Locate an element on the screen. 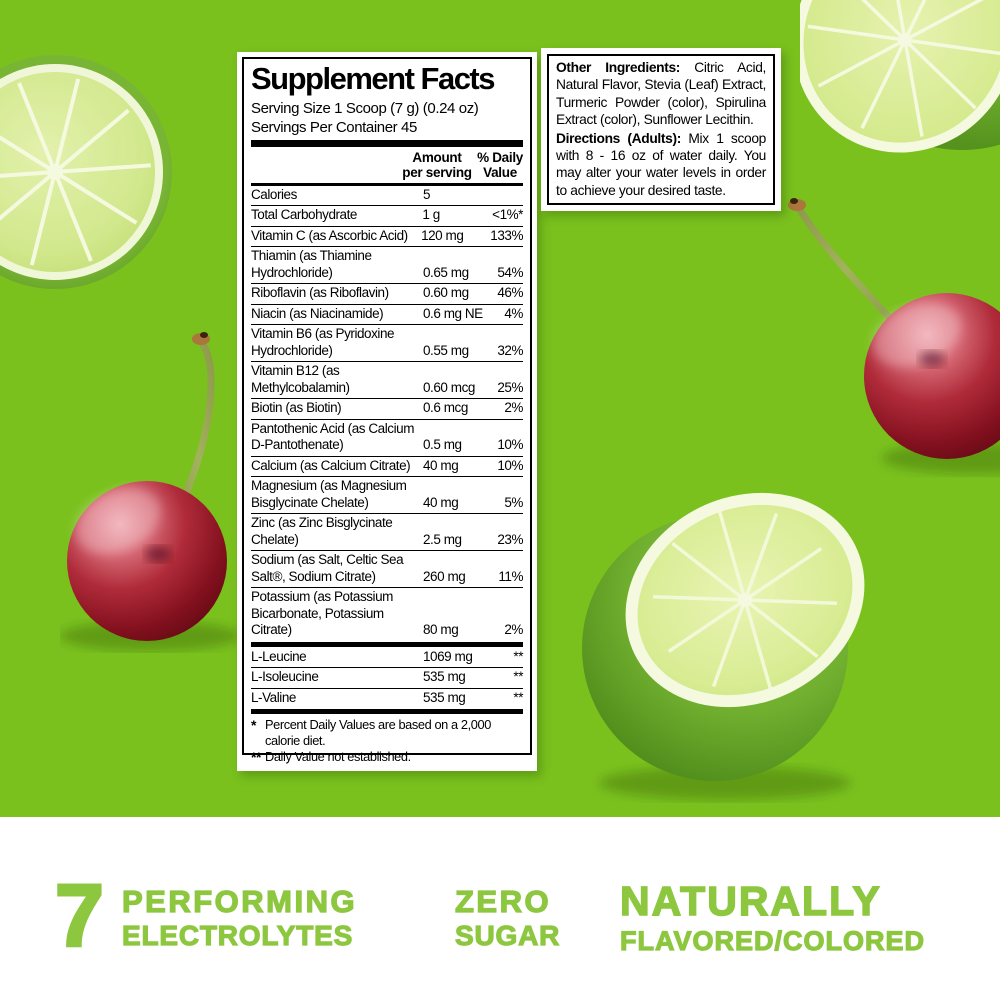 The height and width of the screenshot is (1000, 1000). nutrient-amount: 0.5 mg is located at coordinates (442, 445).